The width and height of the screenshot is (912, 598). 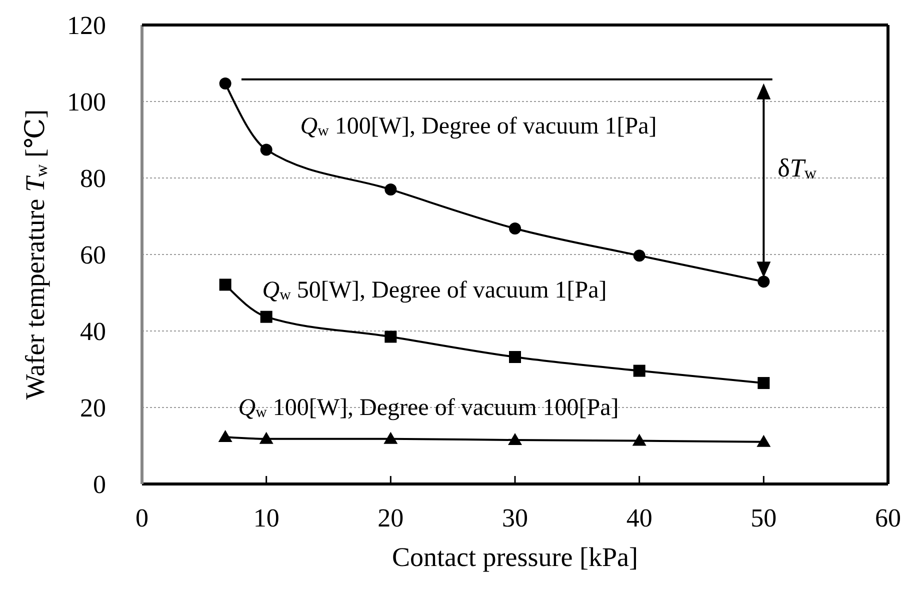 What do you see at coordinates (428, 407) in the screenshot?
I see `series-label: Q$_{w}$ 100[W], Degree of vacuum 100[Pa]` at bounding box center [428, 407].